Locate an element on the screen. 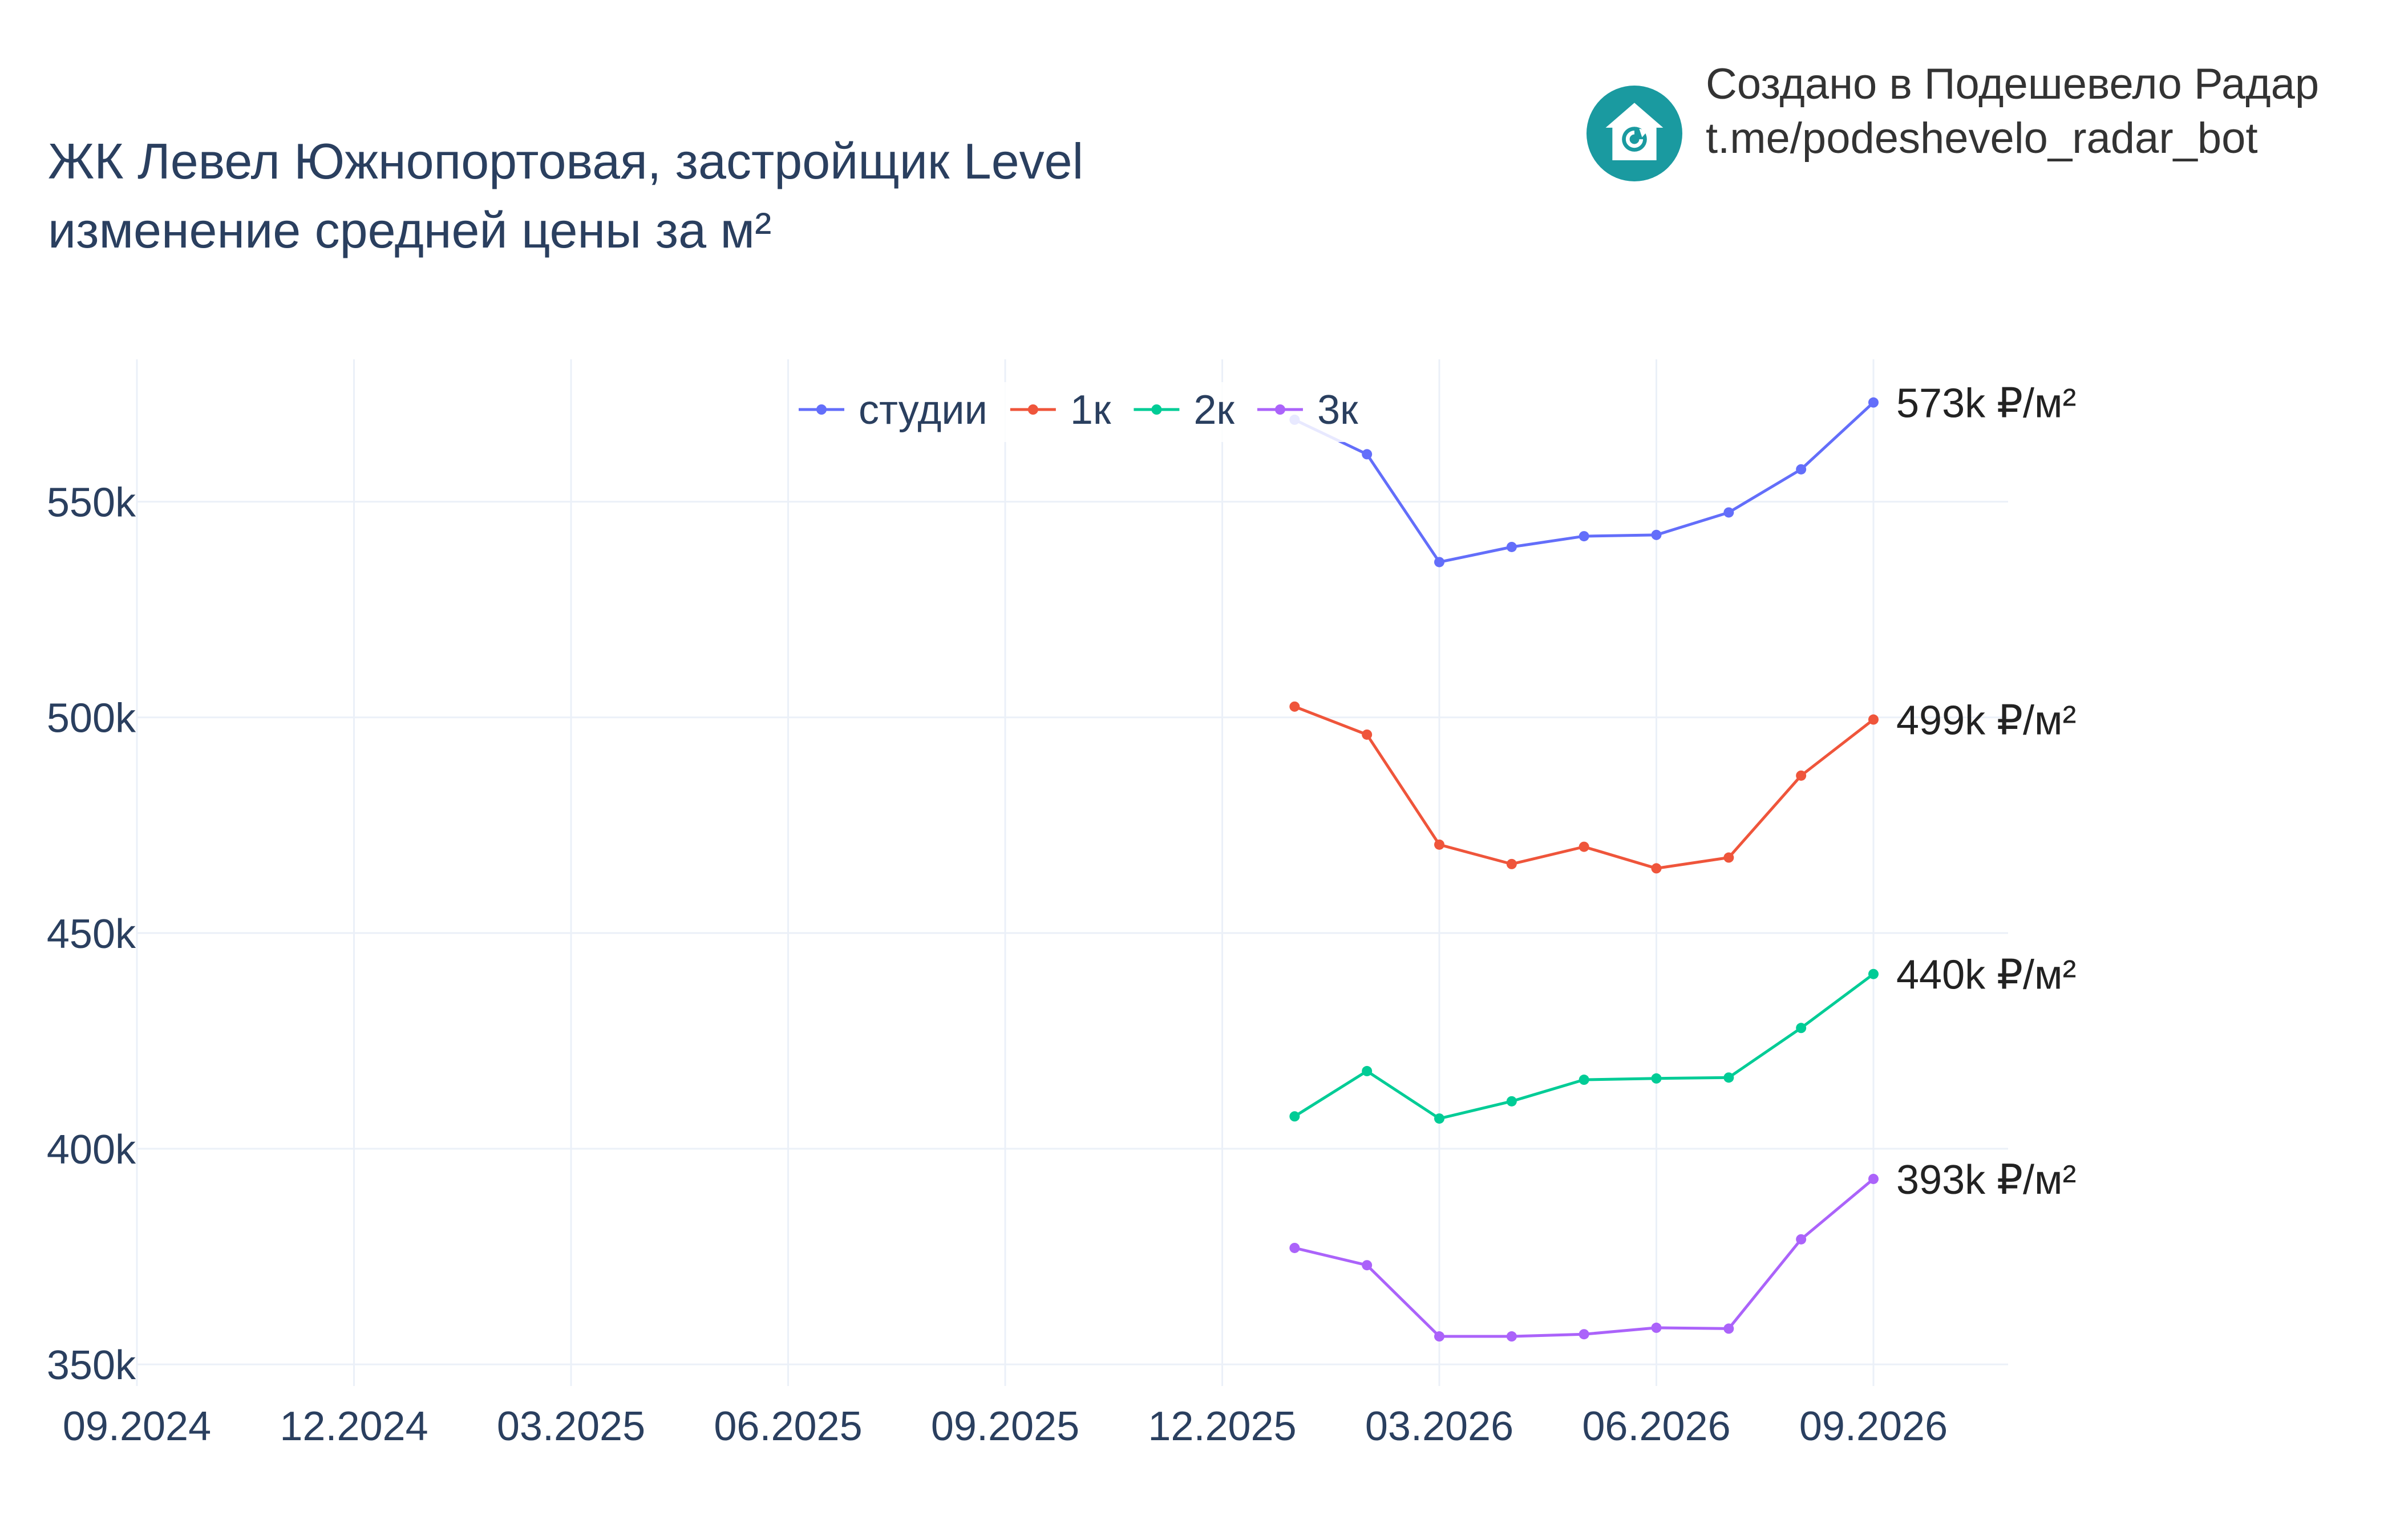  house-logo-icon is located at coordinates (1634, 133).